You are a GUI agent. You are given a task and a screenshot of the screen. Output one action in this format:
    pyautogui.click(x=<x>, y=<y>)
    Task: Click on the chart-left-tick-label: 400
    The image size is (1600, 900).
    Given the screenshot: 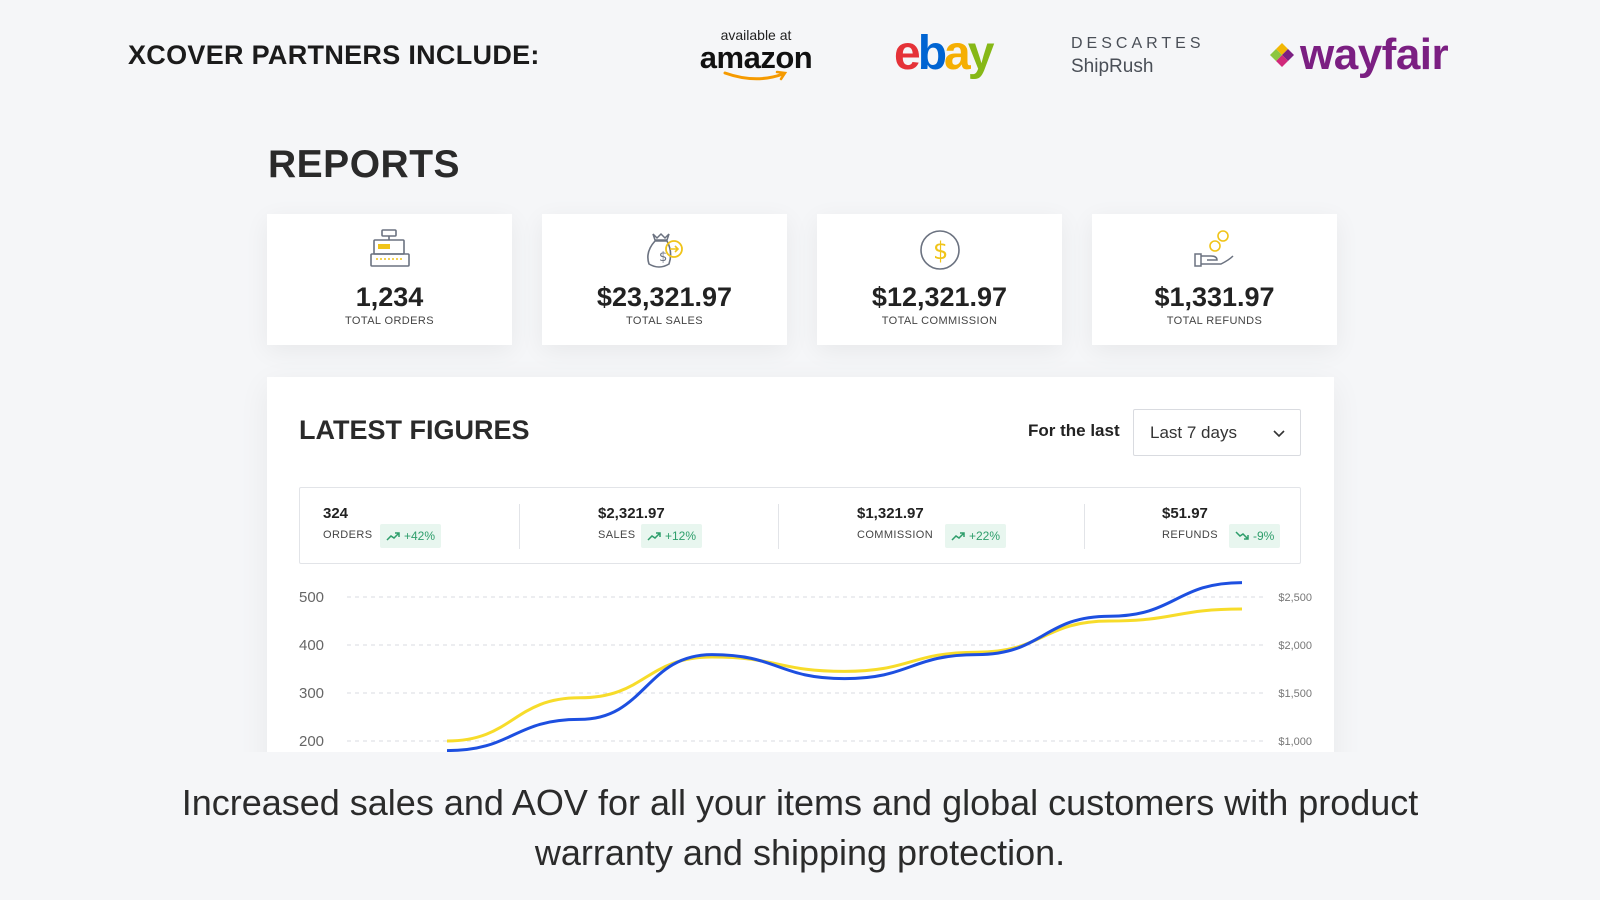 What is the action you would take?
    pyautogui.click(x=311, y=645)
    